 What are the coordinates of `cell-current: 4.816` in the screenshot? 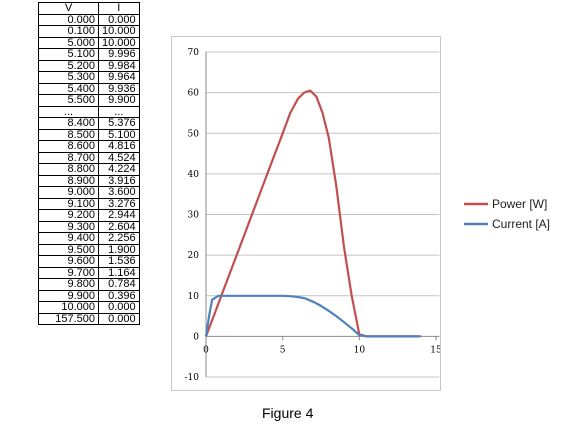 It's located at (119, 146).